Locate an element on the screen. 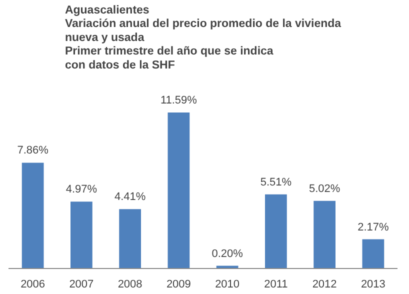  x-tick-label: 2007 is located at coordinates (81, 284).